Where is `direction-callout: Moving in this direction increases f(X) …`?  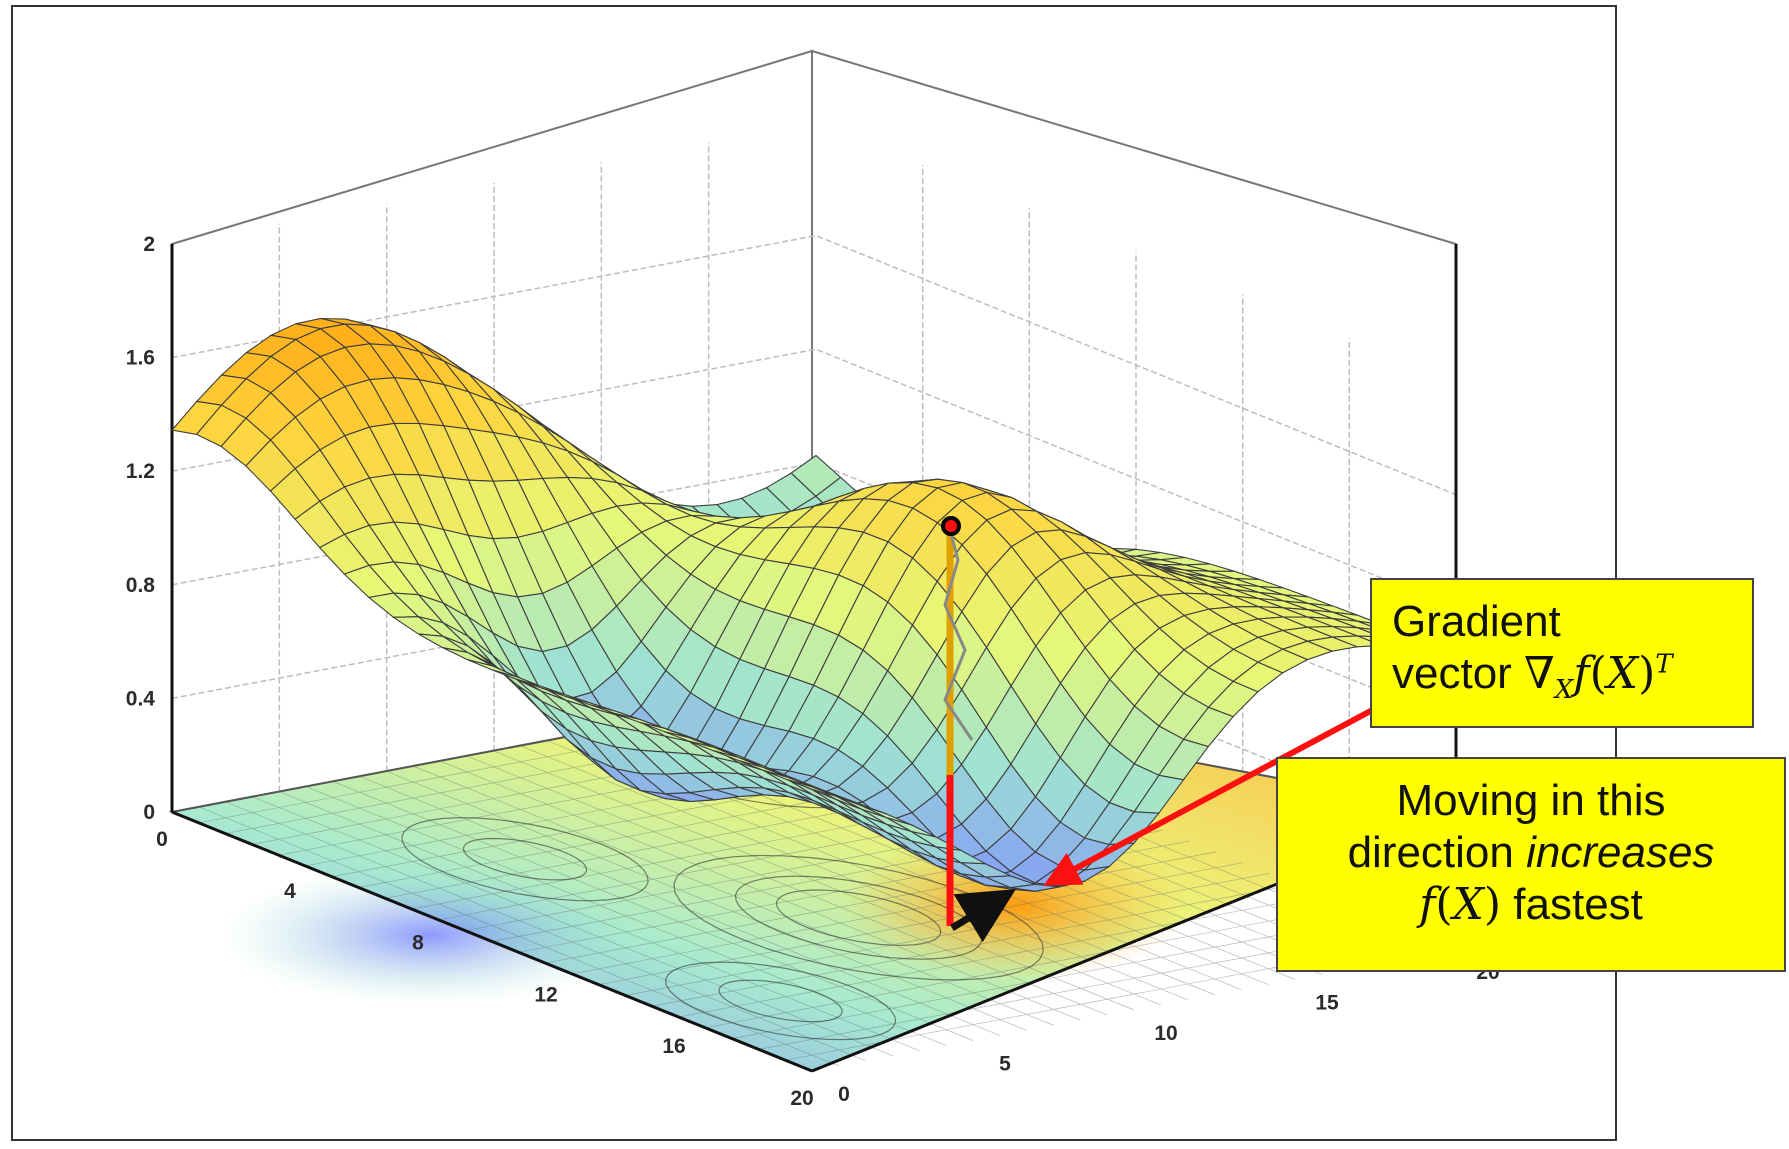 direction-callout: Moving in this direction increases f(X) … is located at coordinates (1531, 864).